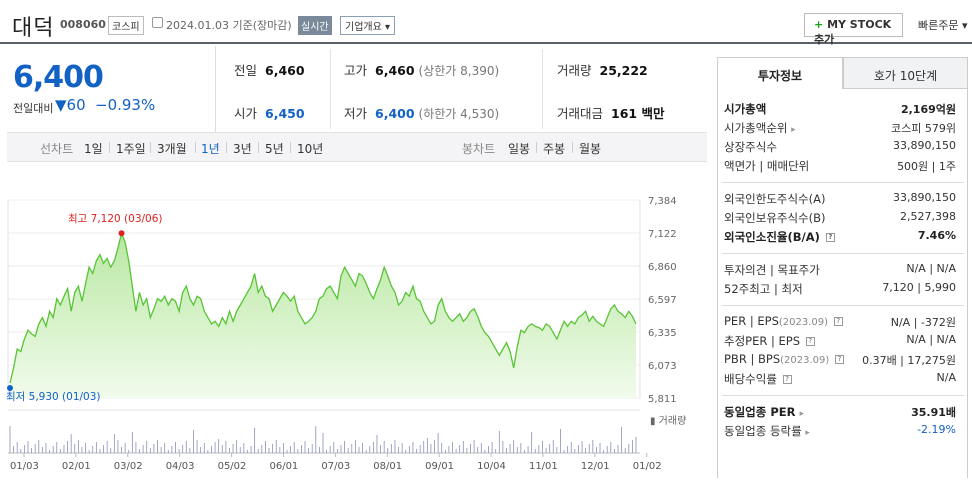 The image size is (972, 481). What do you see at coordinates (93, 149) in the screenshot?
I see `period-1d: 1일` at bounding box center [93, 149].